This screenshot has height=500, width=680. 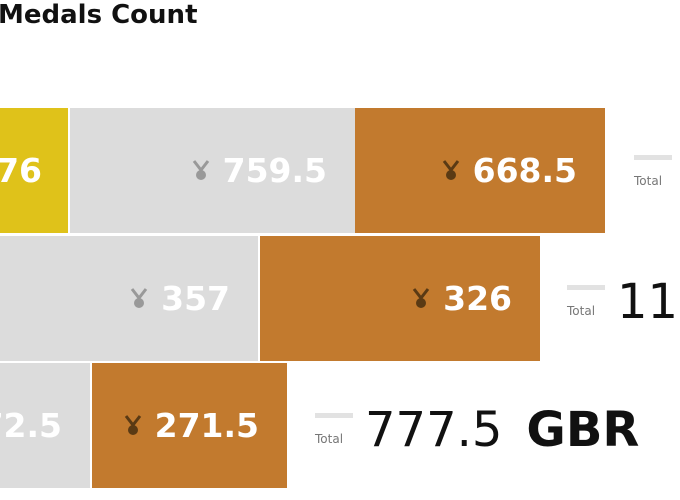 What do you see at coordinates (212, 170) in the screenshot?
I see `silver-segment: 759.5` at bounding box center [212, 170].